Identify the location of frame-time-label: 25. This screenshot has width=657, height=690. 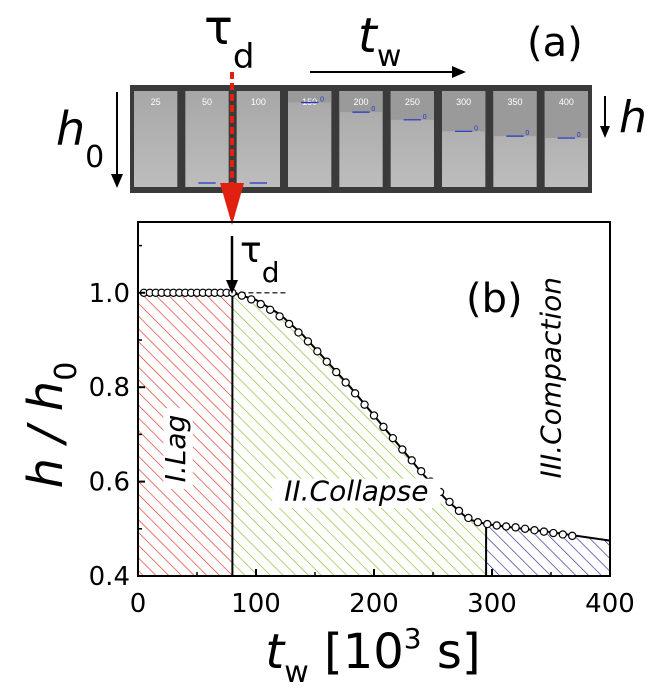
(156, 102).